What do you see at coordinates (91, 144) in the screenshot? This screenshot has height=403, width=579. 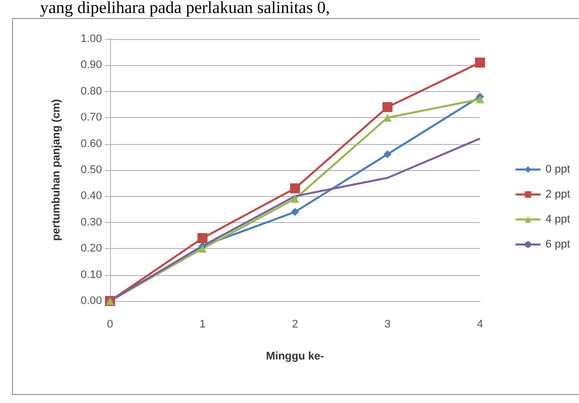 I see `y-tick-label: 0.60` at bounding box center [91, 144].